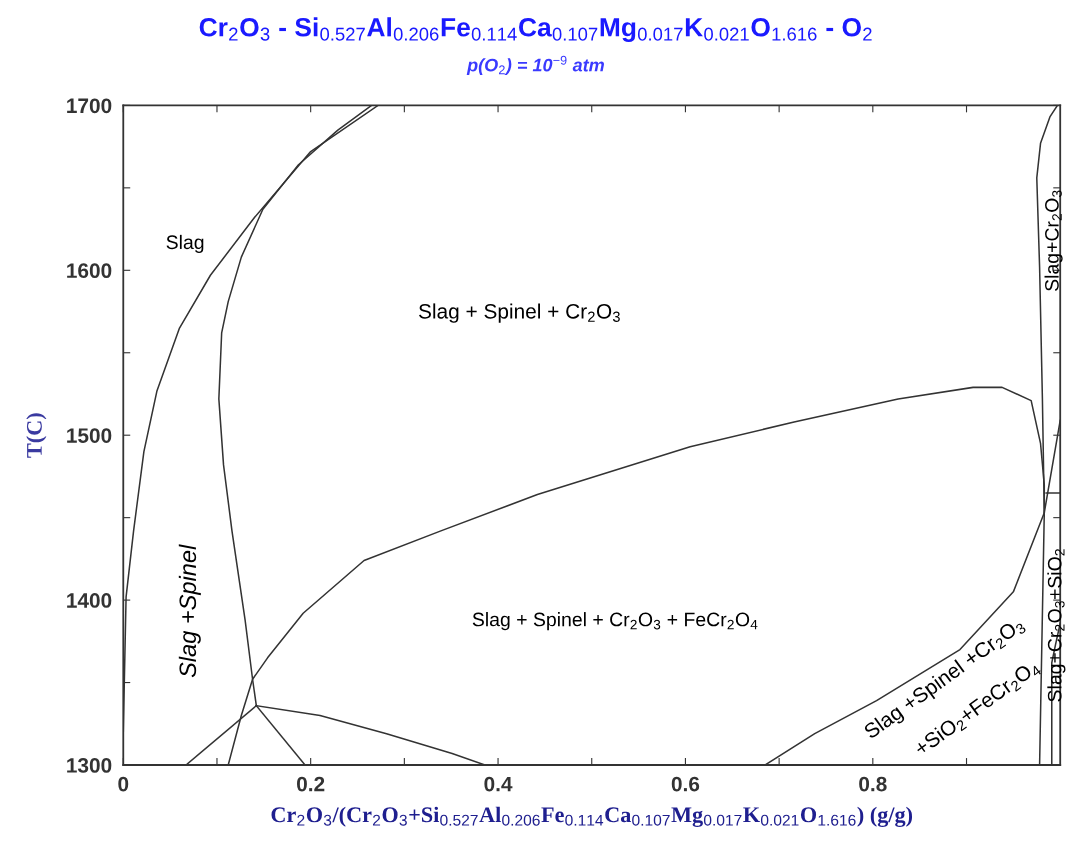  I want to click on y-tick-label: 1600, so click(89, 271).